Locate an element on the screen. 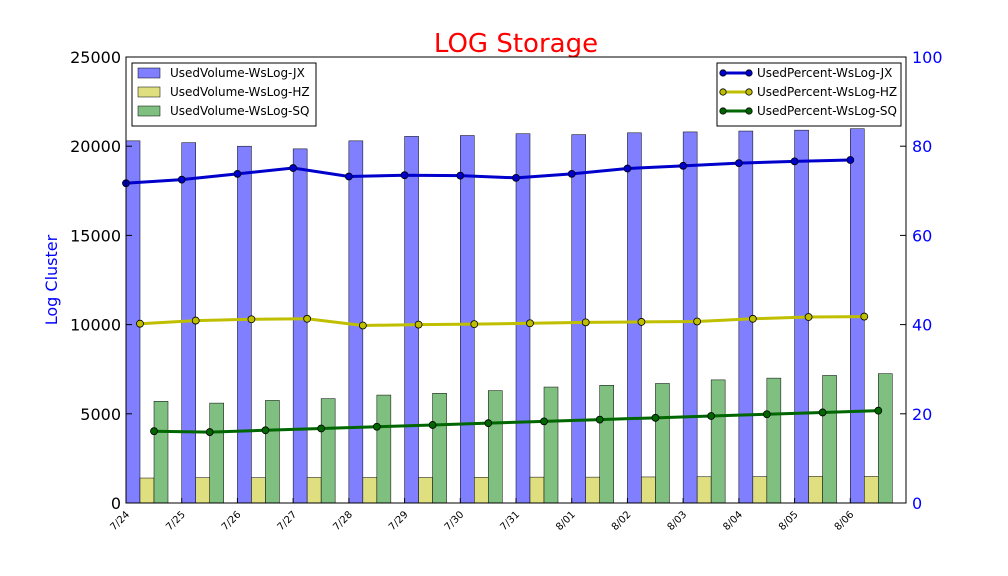 The image size is (1008, 576). legend-label: UsedPercent-WsLog-JX is located at coordinates (824, 73).